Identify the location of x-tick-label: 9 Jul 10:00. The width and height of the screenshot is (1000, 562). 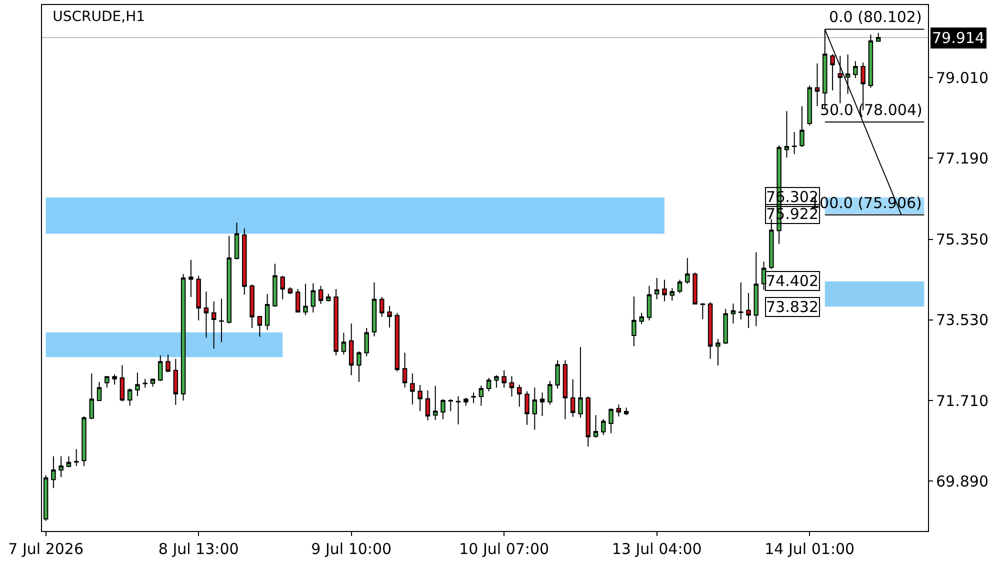
(351, 549).